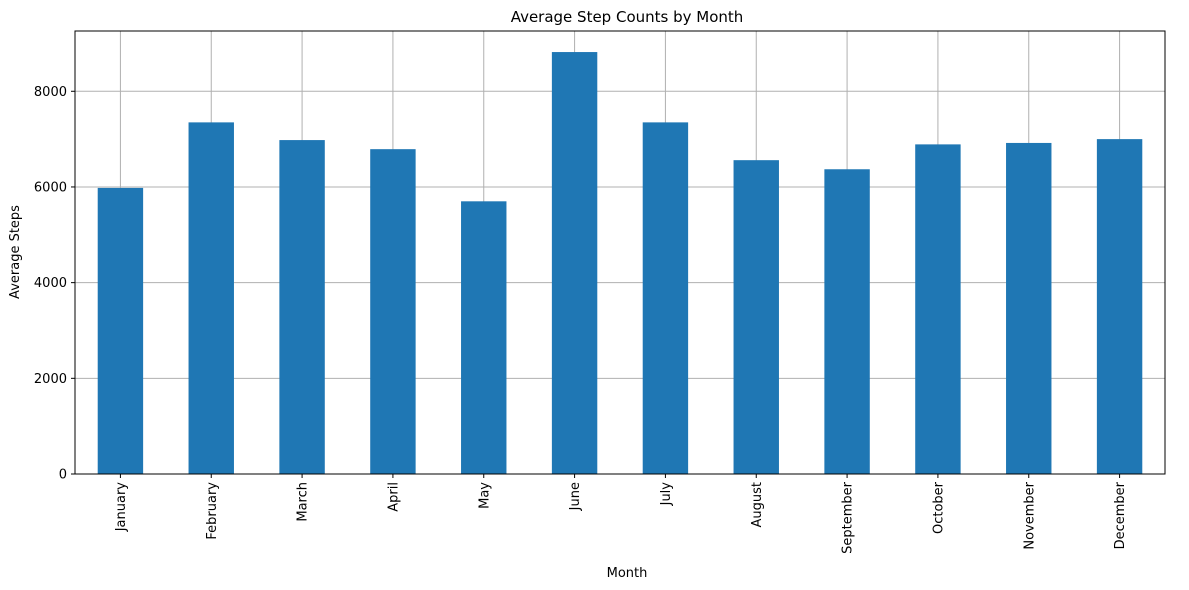 The image size is (1189, 590). What do you see at coordinates (50, 187) in the screenshot?
I see `y-tick-label: 6000` at bounding box center [50, 187].